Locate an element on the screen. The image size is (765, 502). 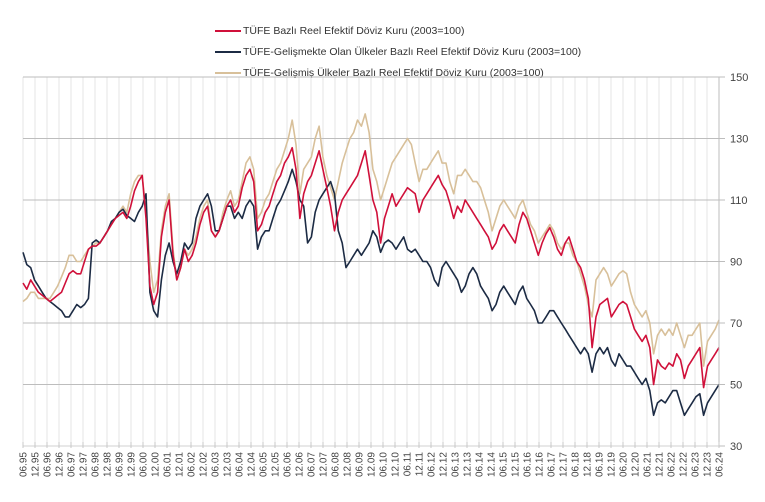
x-tick-label: 06.24 is located at coordinates (720, 464).